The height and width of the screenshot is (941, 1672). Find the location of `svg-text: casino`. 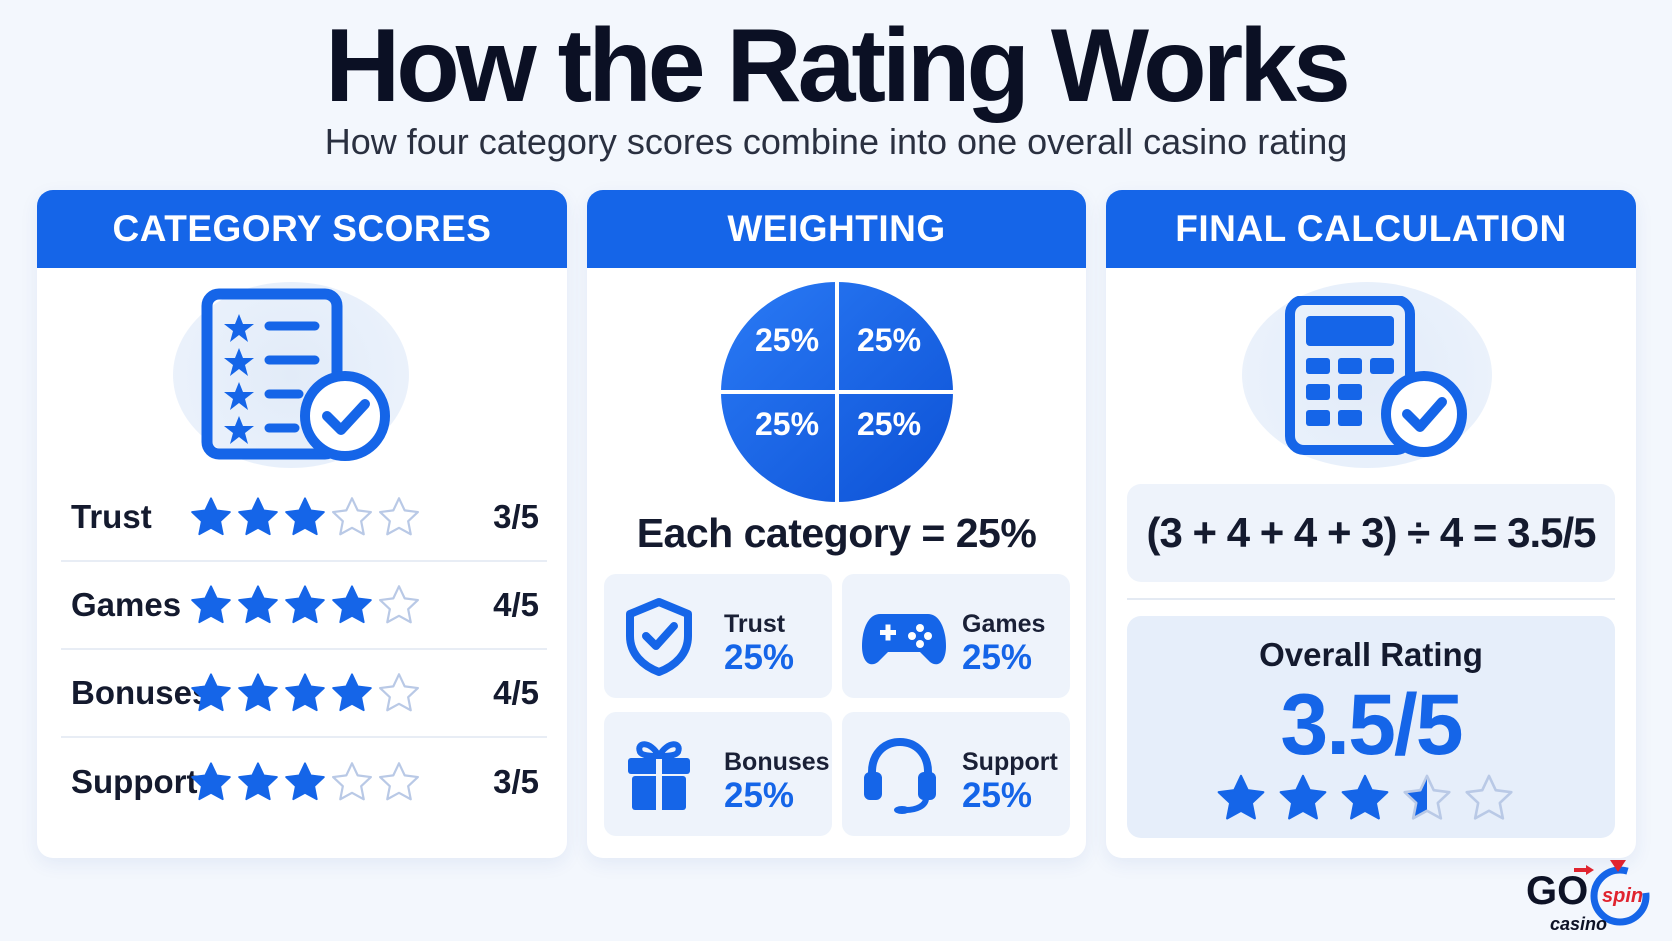

svg-text: casino is located at coordinates (1578, 924).